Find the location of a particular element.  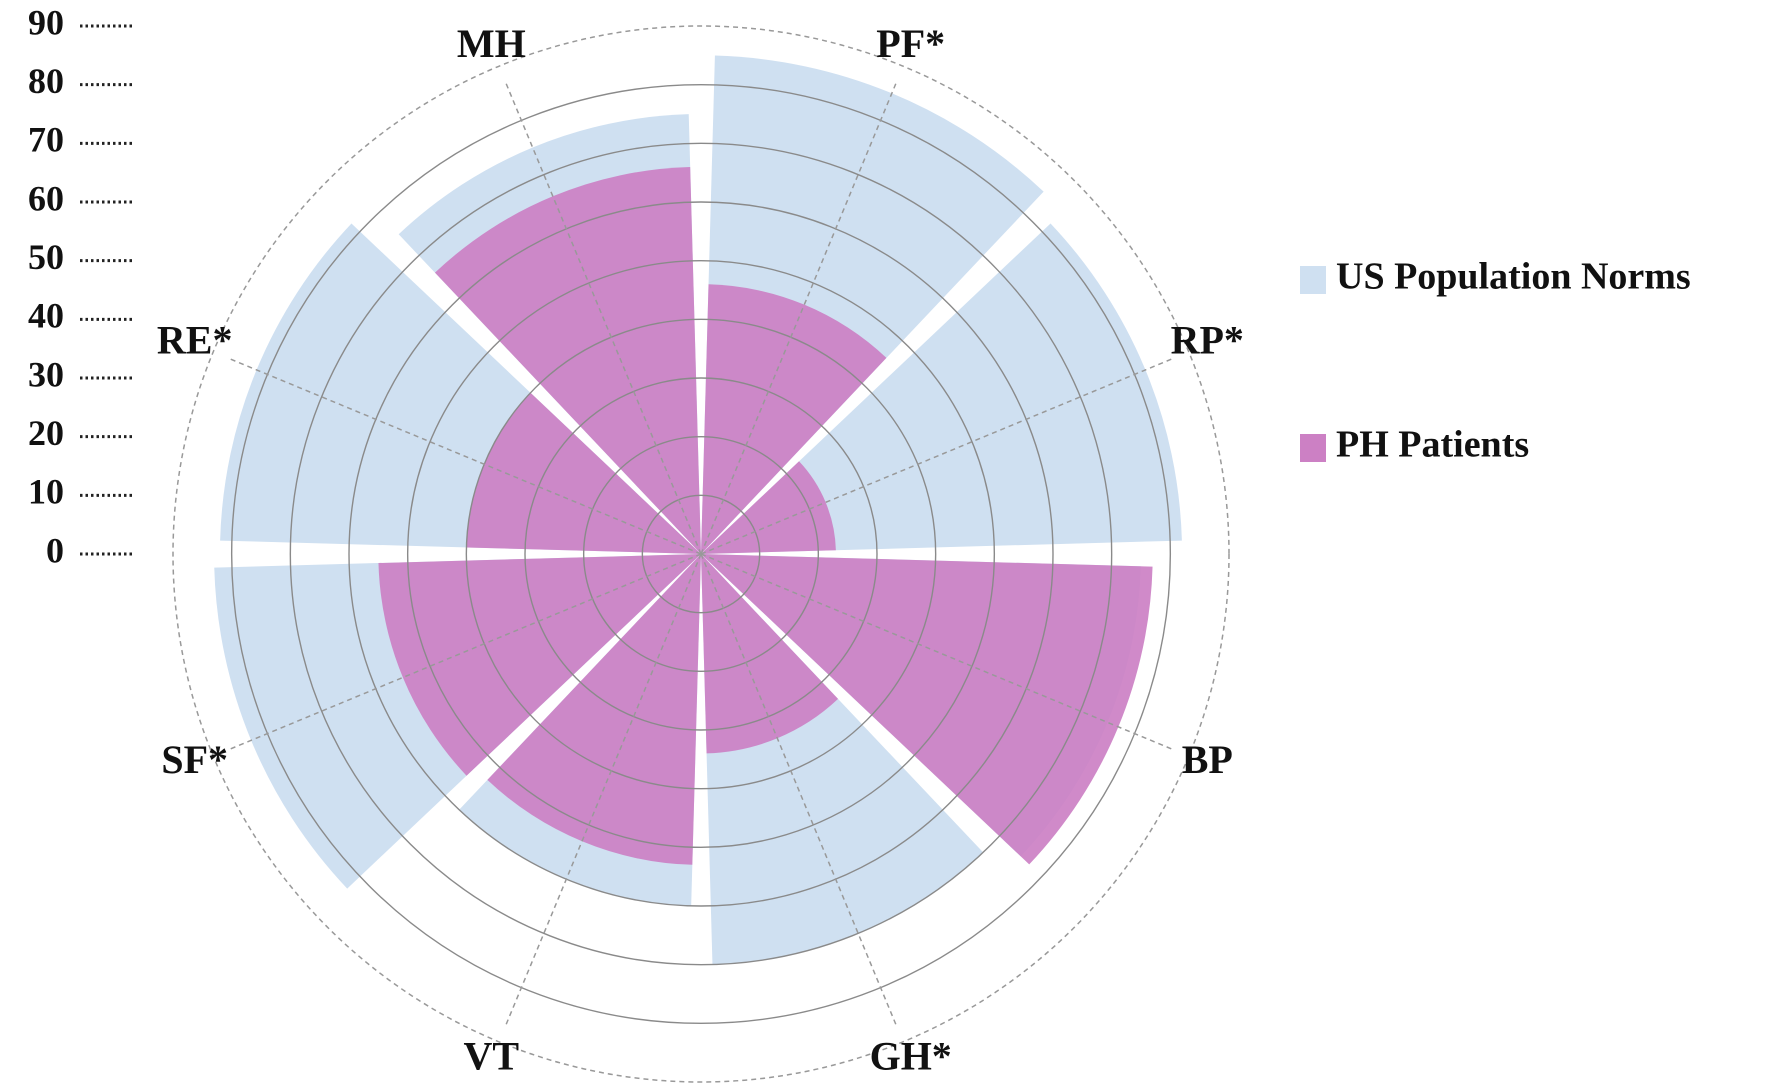

category-label: BP is located at coordinates (1207, 759).